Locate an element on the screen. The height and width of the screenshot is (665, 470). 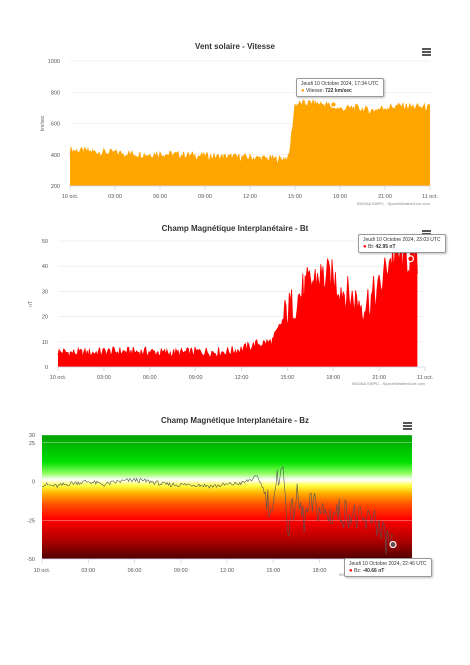
y-tick-label: 800 is located at coordinates (55, 93).